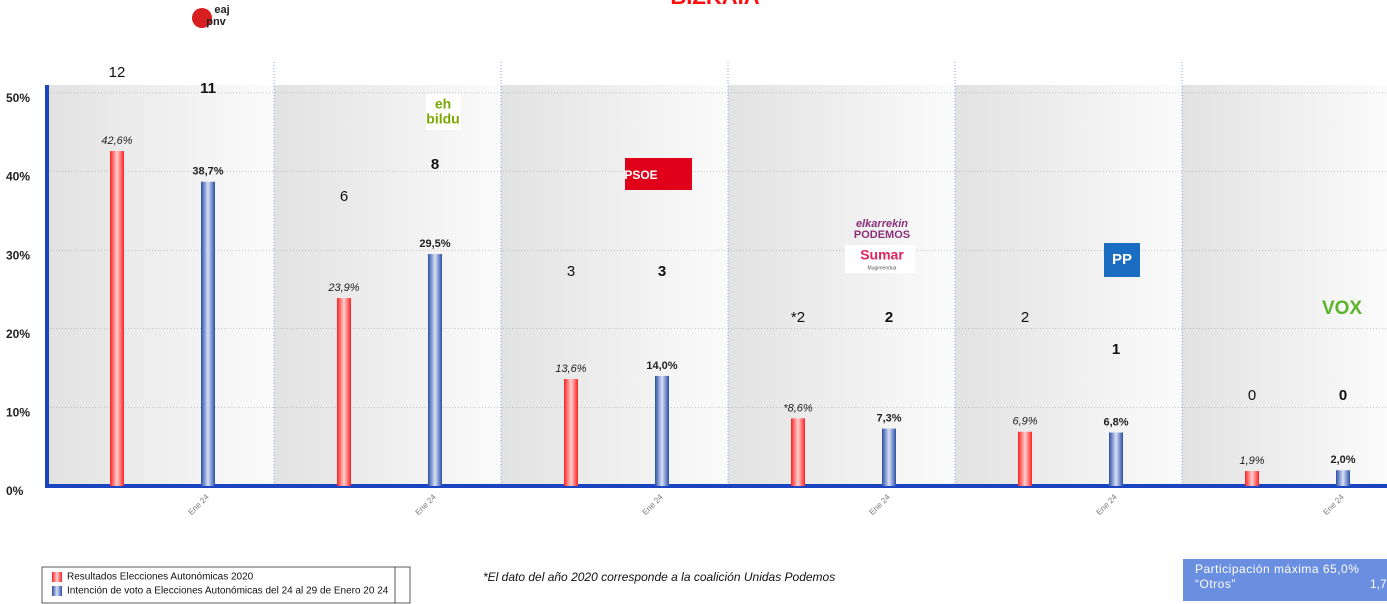 Image resolution: width=1387 pixels, height=604 pixels. Describe the element at coordinates (882, 224) in the screenshot. I see `party-logo-text: elkarrekin` at that location.